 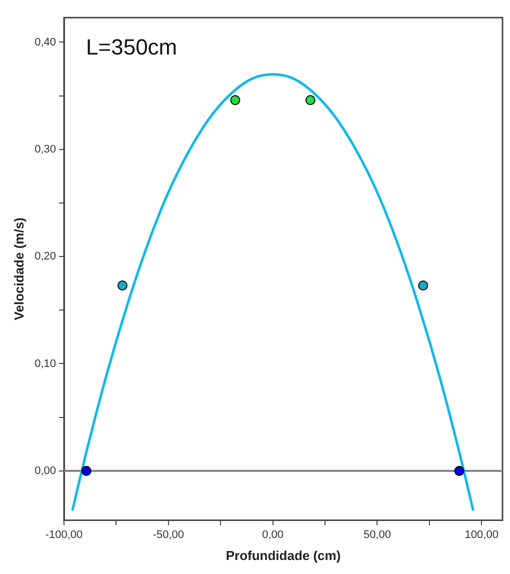 What do you see at coordinates (273, 534) in the screenshot?
I see `x-tick-label: 0,00` at bounding box center [273, 534].